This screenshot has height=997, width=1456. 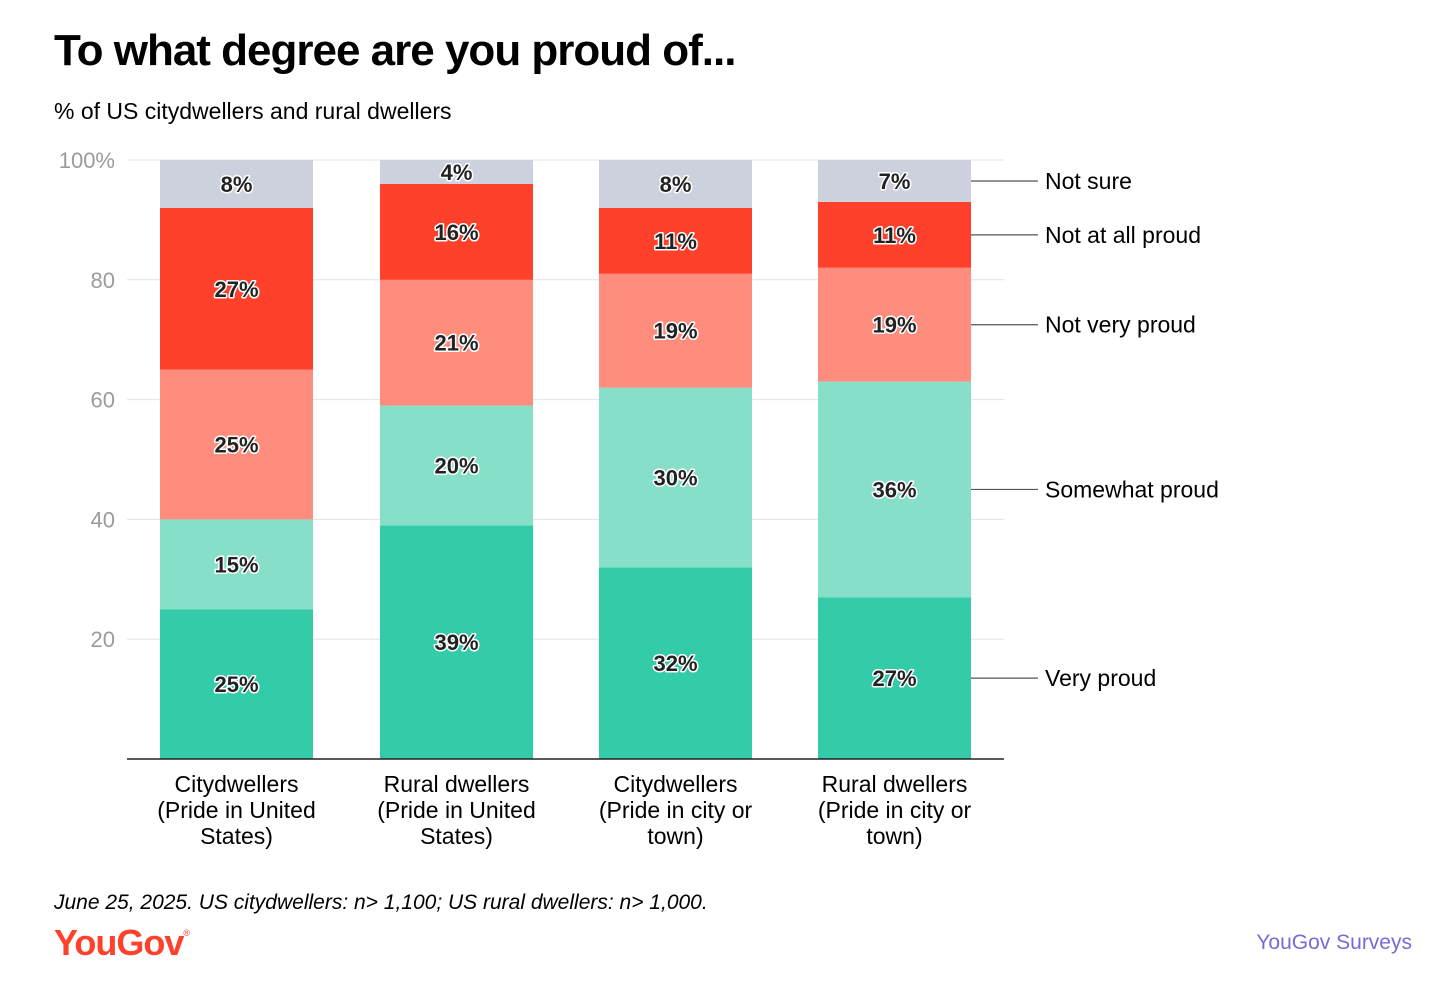 I want to click on chart-subtitle: % of US citydwellers and rural dwellers, so click(x=253, y=111).